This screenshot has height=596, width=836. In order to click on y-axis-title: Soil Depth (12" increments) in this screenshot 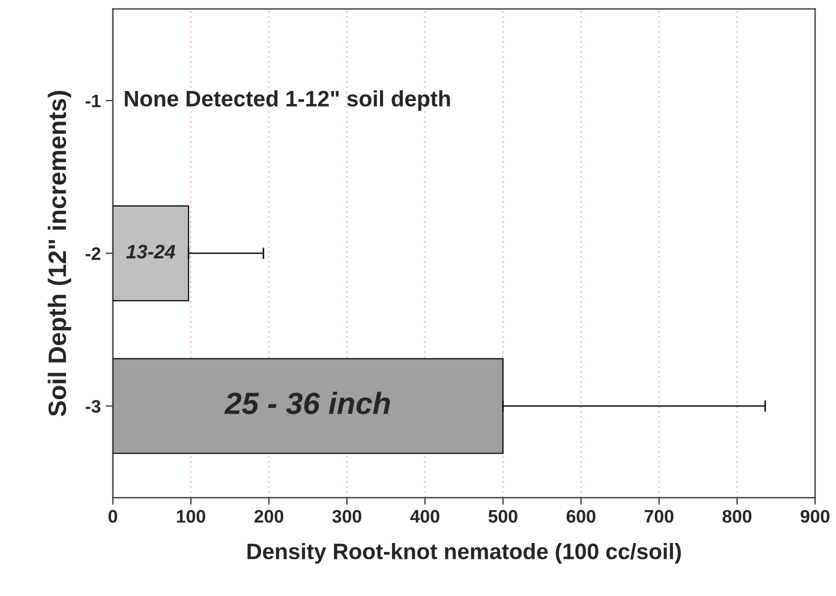, I will do `click(60, 253)`.